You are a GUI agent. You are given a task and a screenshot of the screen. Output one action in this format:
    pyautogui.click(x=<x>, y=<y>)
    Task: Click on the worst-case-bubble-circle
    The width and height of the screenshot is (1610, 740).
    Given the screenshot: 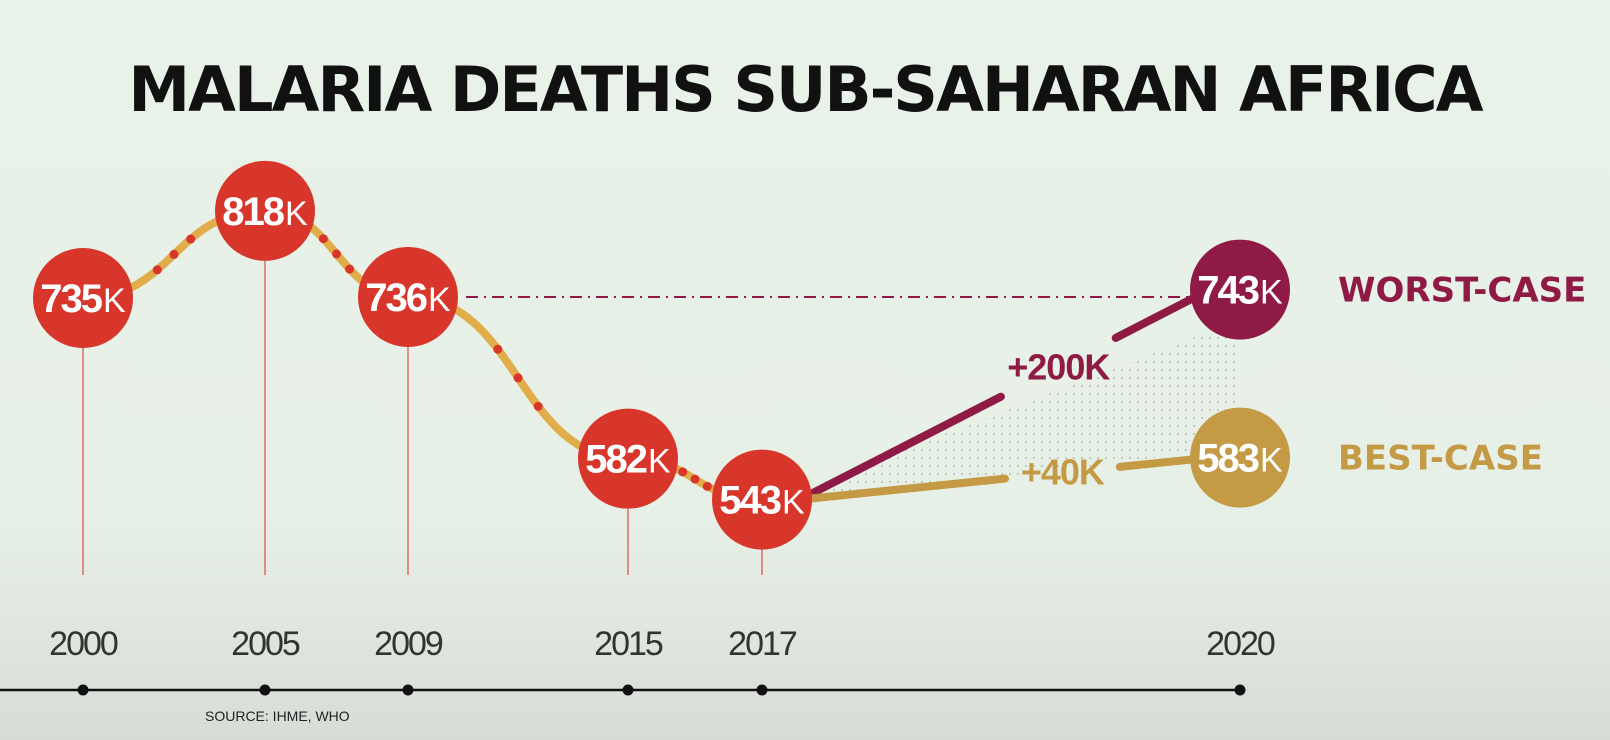 What is the action you would take?
    pyautogui.click(x=1240, y=289)
    